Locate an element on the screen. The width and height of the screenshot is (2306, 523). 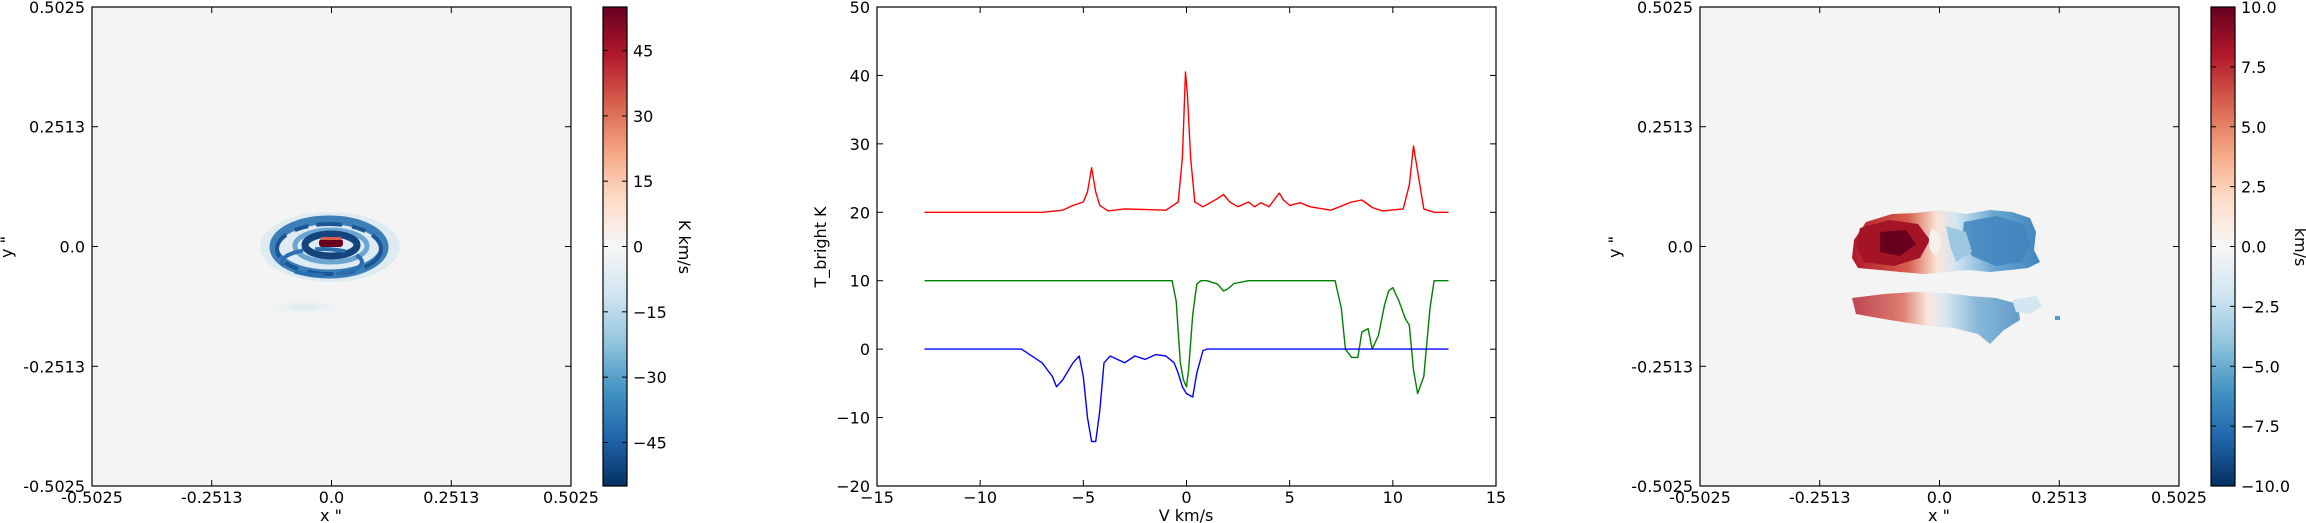
velocity-map-x-tick-label: -0.5025 is located at coordinates (1700, 497).